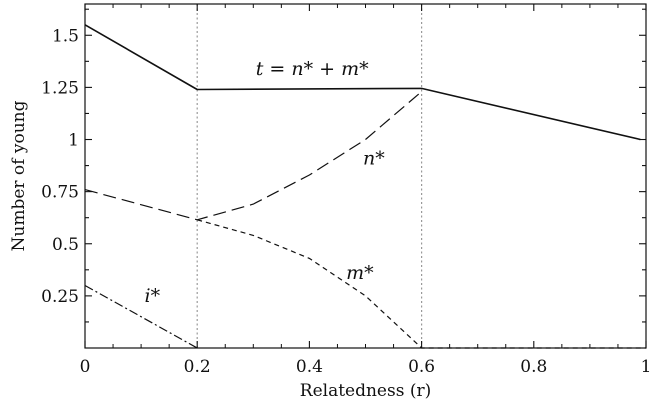 The width and height of the screenshot is (651, 405). I want to click on x-tick-label: 0.8, so click(533, 367).